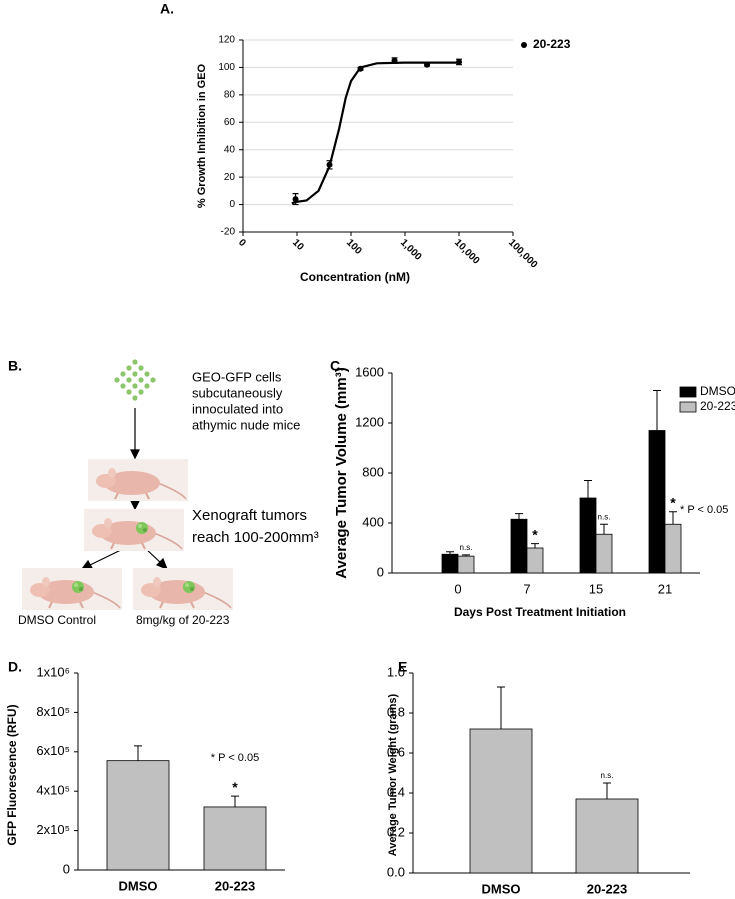  Describe the element at coordinates (226, 67) in the screenshot. I see `y-tick-label: 100` at that location.